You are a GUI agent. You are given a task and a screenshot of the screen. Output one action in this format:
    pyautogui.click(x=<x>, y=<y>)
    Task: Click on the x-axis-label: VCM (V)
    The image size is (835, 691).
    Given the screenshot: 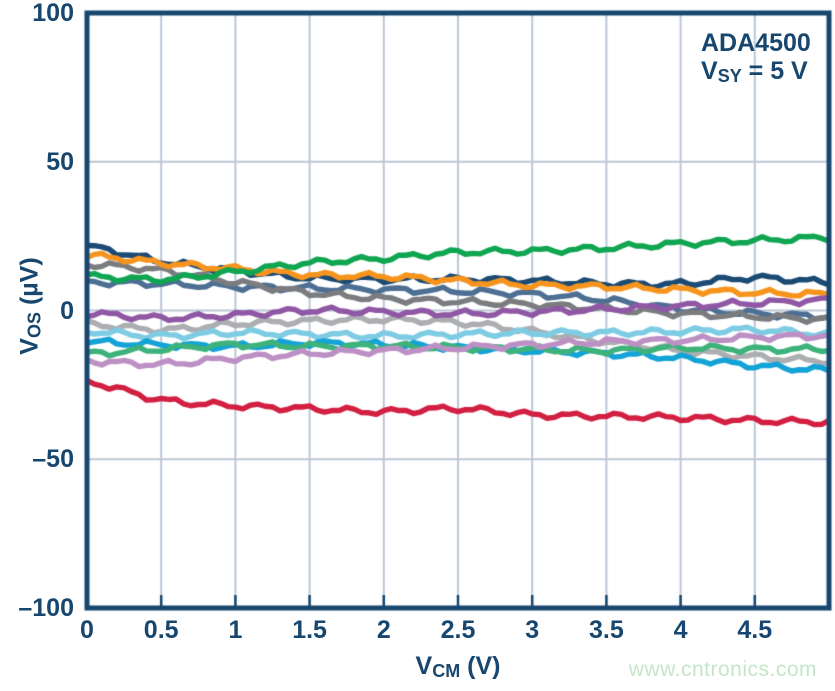 What is the action you would take?
    pyautogui.click(x=458, y=666)
    